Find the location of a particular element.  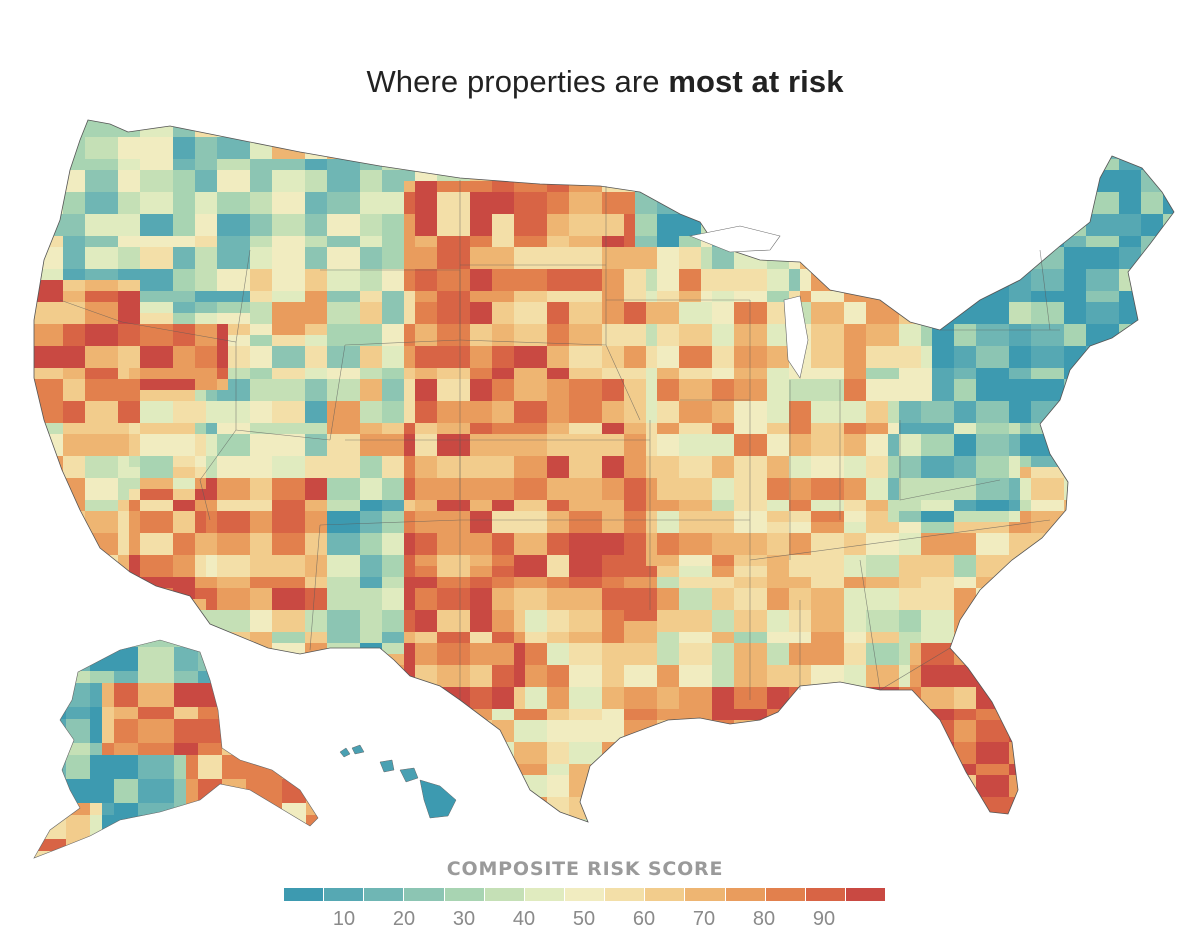

legend-tick: 70 is located at coordinates (704, 919).